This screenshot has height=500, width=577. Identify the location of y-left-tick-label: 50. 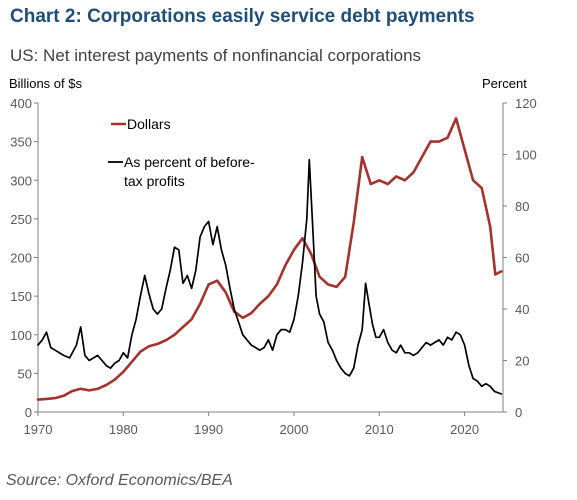
(25, 373).